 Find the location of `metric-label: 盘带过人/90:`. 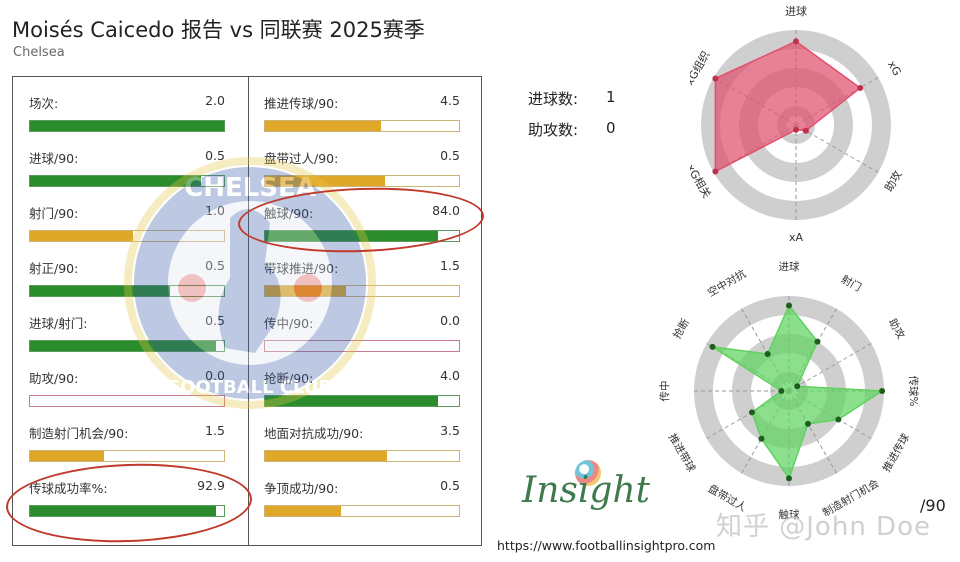

metric-label: 盘带过人/90: is located at coordinates (301, 158).